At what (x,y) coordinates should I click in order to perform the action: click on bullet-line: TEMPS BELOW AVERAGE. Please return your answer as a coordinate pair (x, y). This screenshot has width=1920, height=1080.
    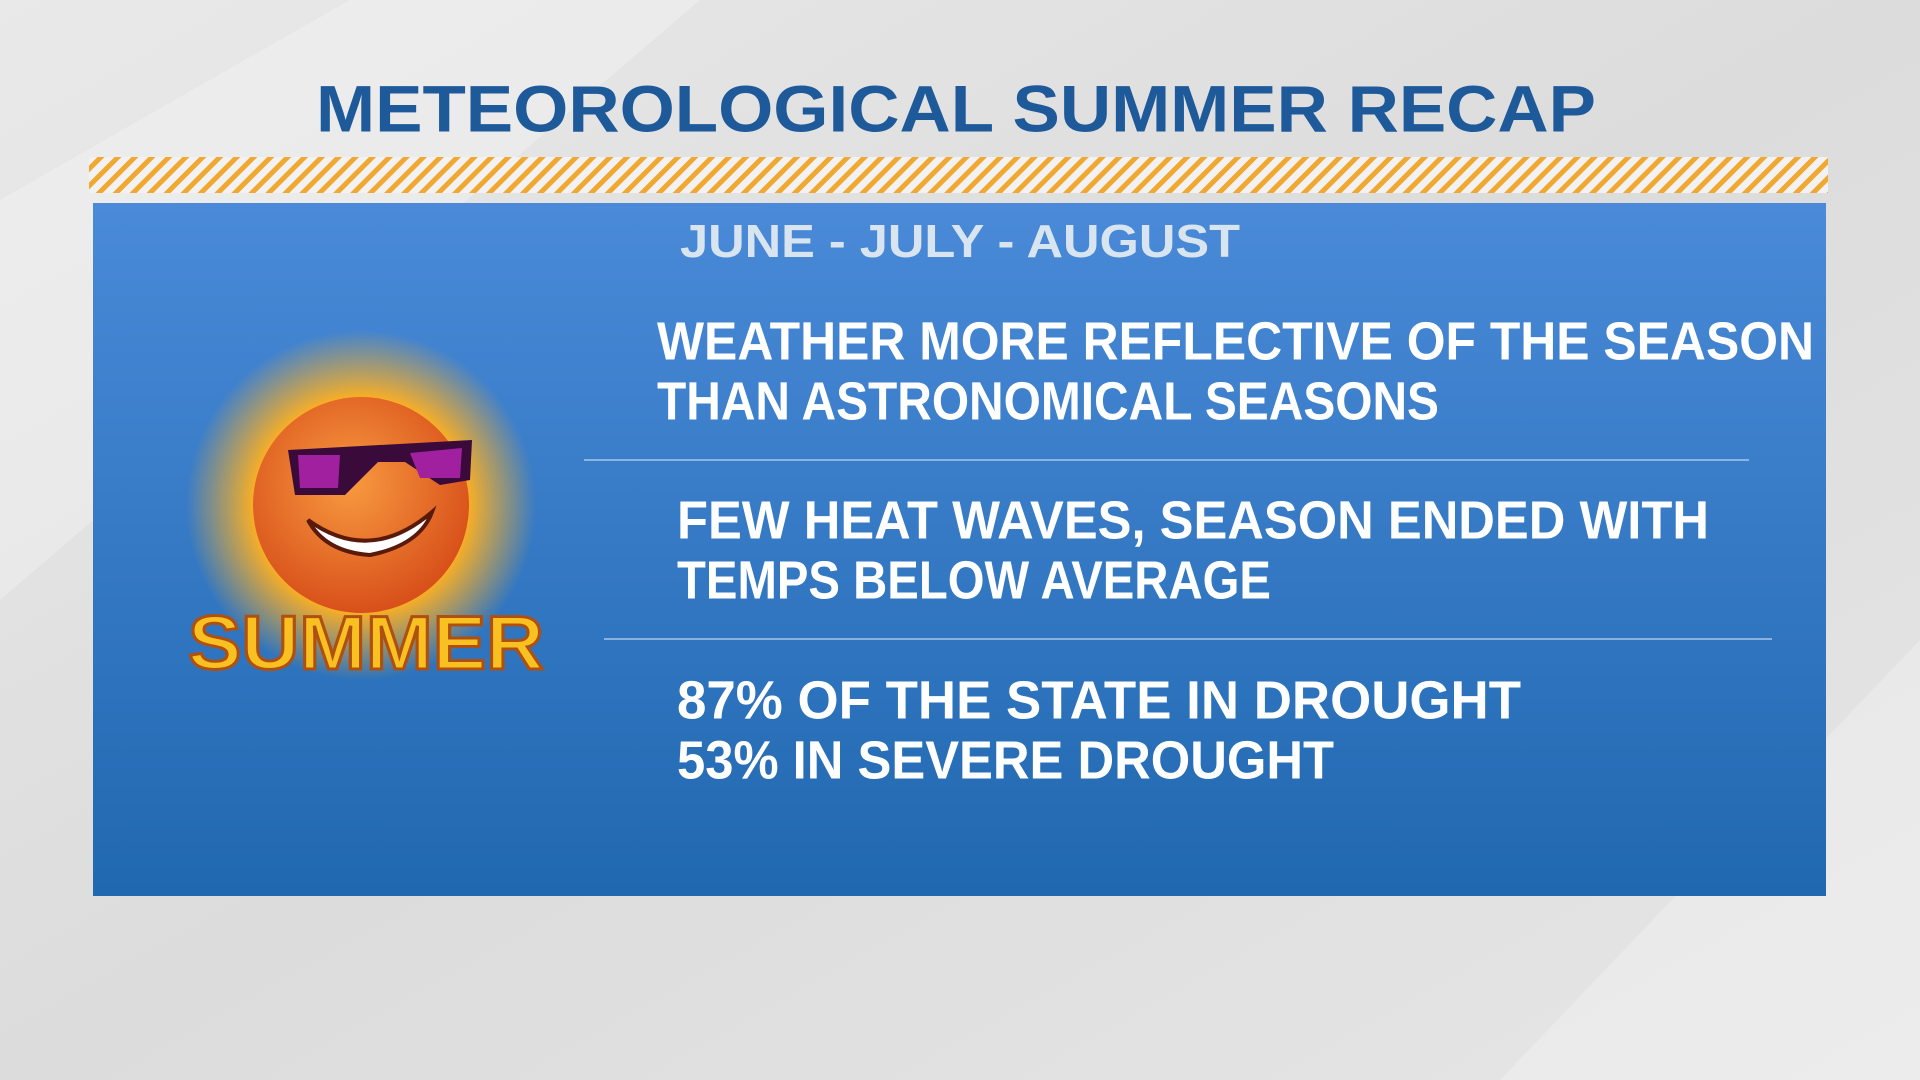
    Looking at the image, I should click on (974, 580).